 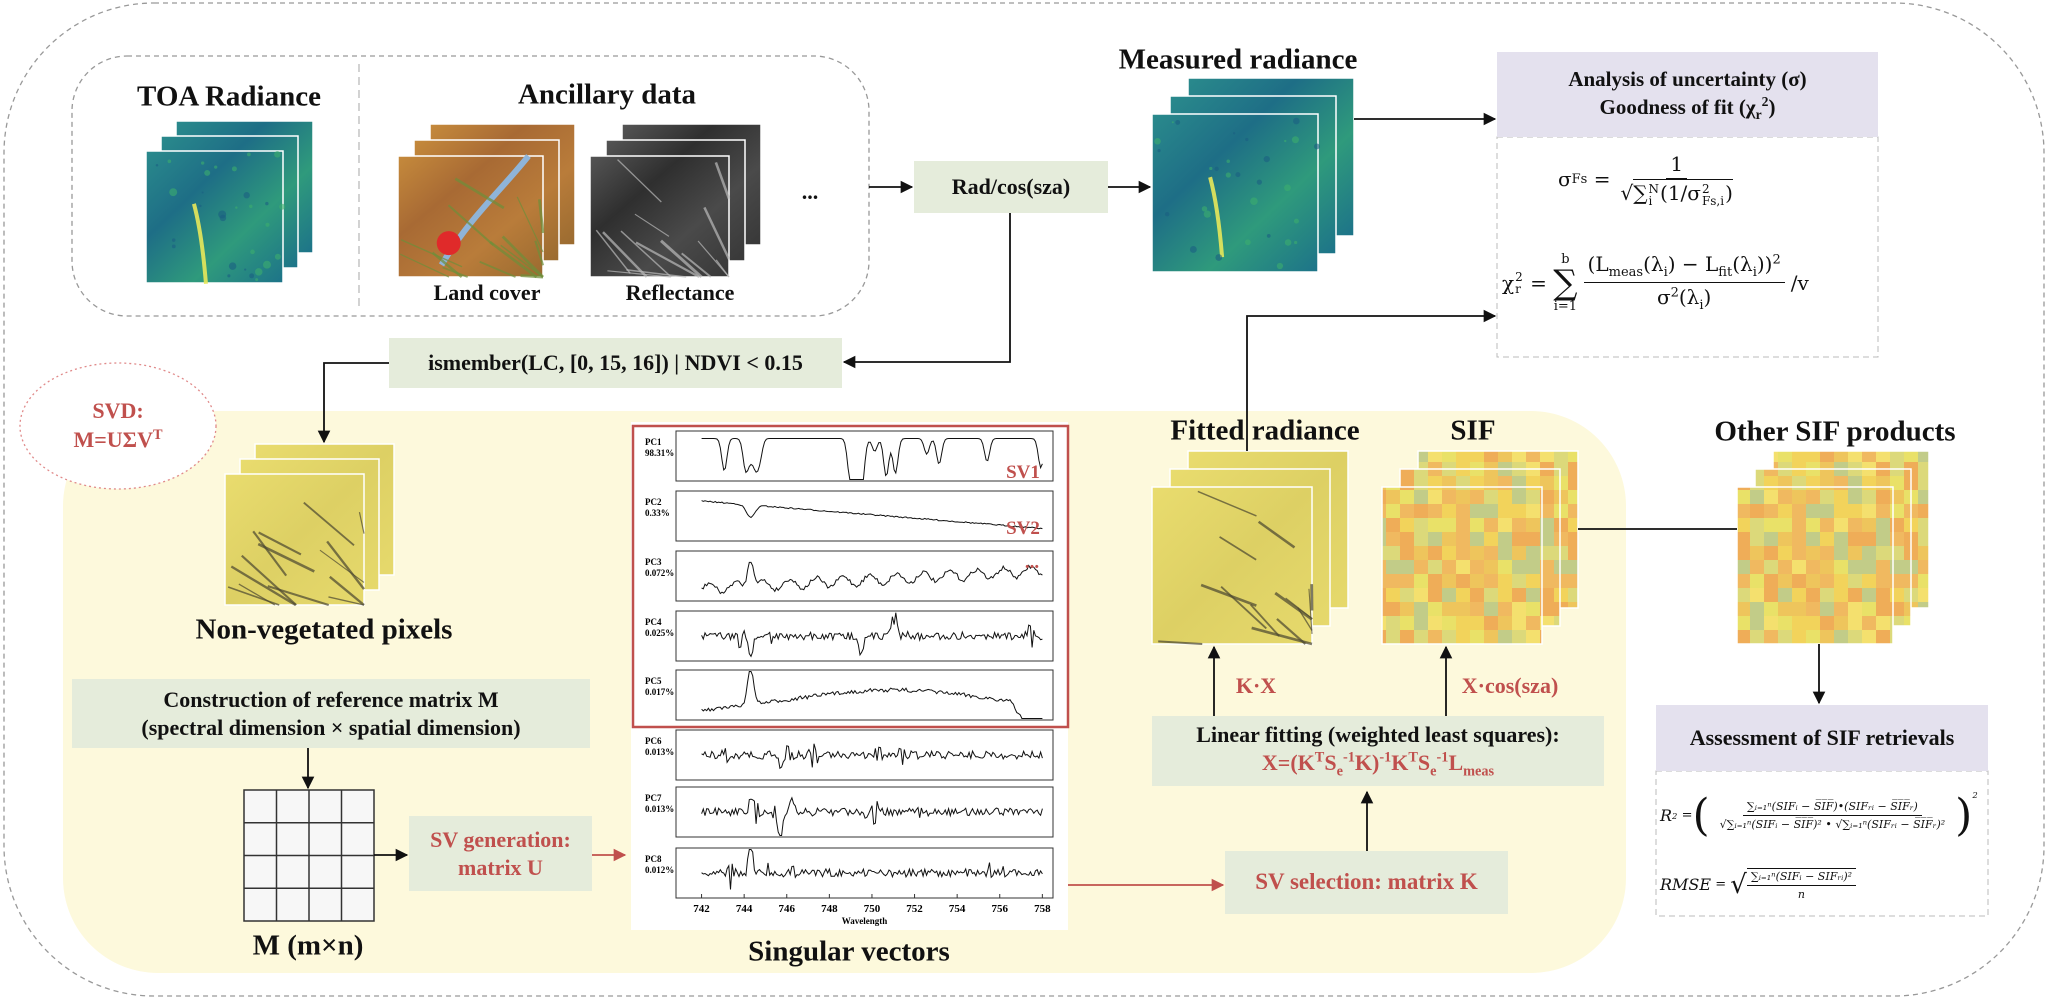 What do you see at coordinates (1687, 79) in the screenshot?
I see `uncertainty-title: Analysis of uncertainty (σ)` at bounding box center [1687, 79].